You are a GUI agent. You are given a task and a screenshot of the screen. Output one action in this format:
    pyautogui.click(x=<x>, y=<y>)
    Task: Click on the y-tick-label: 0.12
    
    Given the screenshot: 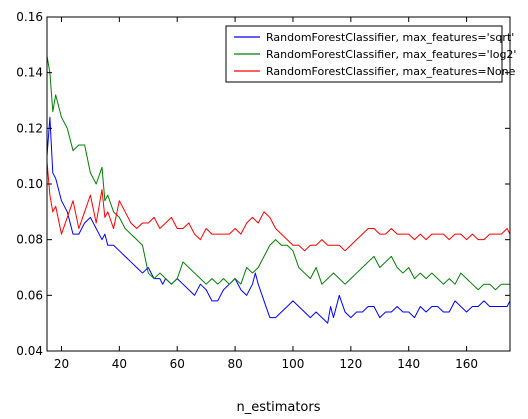 What is the action you would take?
    pyautogui.click(x=29, y=128)
    